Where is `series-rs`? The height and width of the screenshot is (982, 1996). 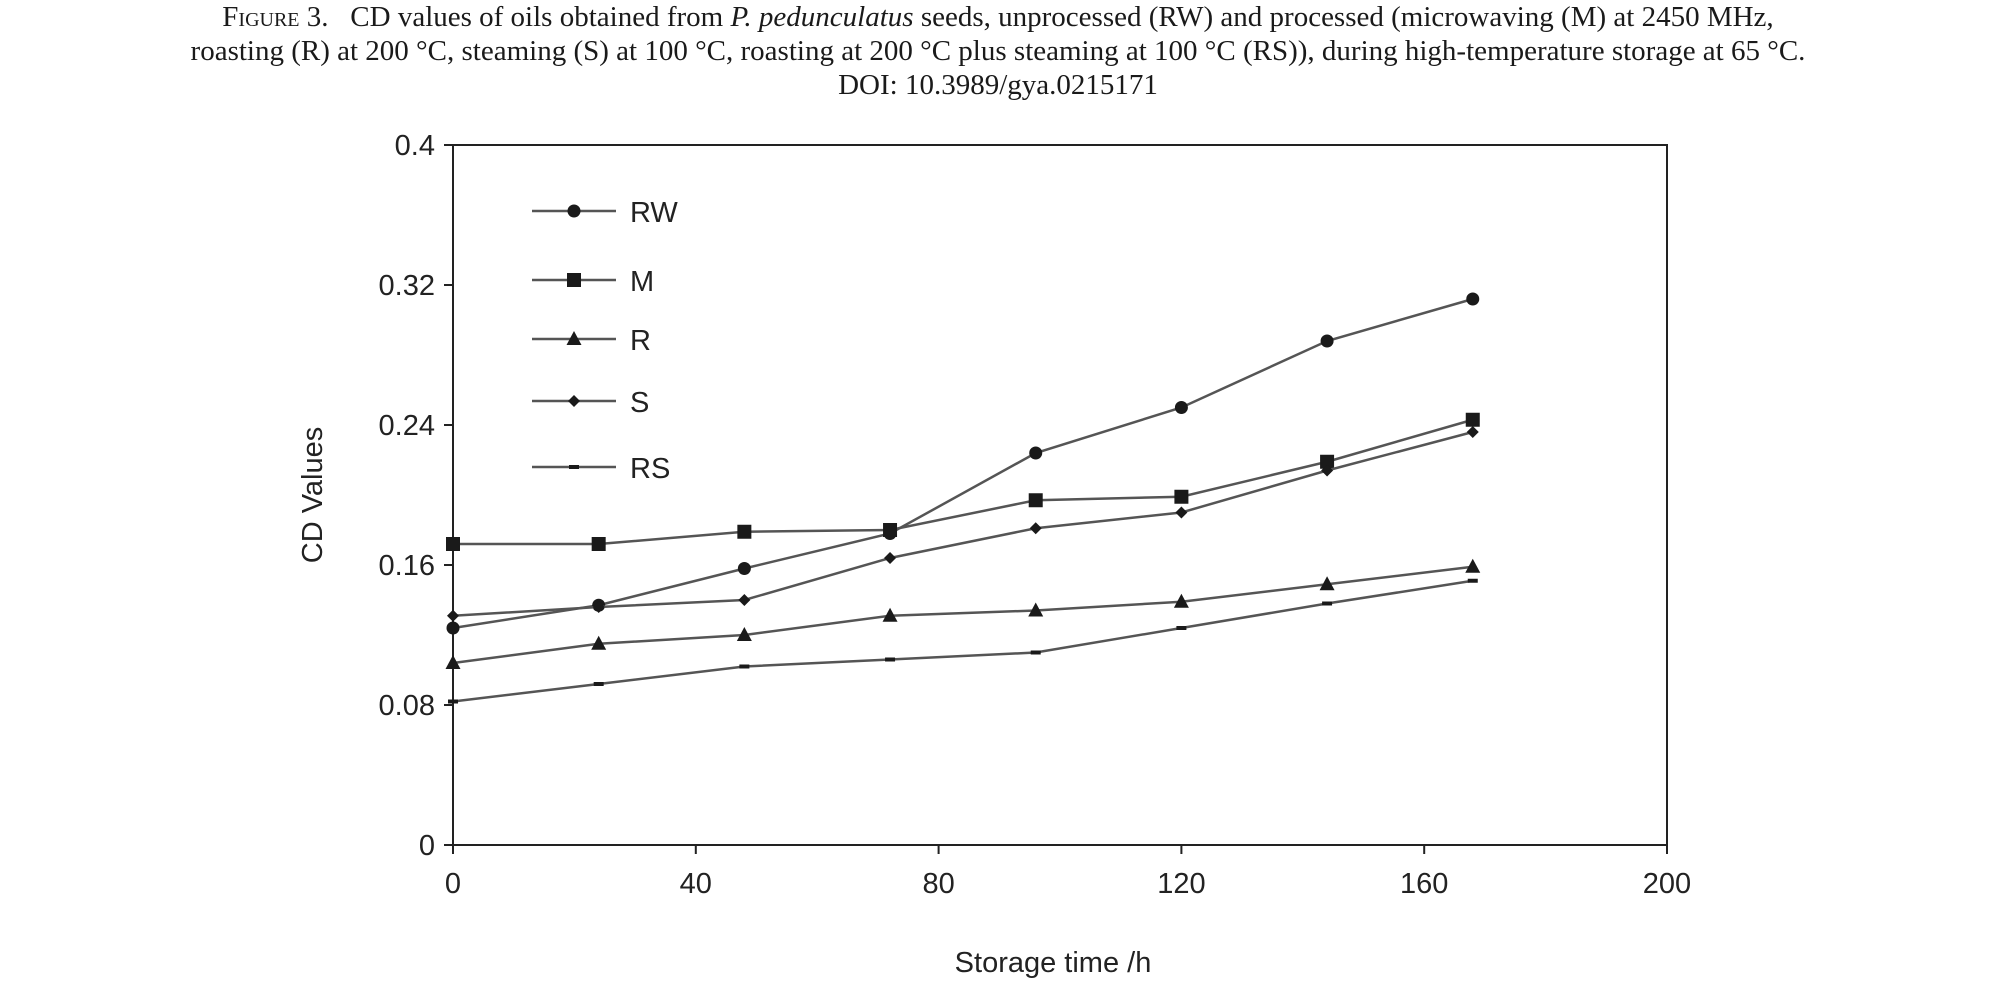
series-rs is located at coordinates (963, 641).